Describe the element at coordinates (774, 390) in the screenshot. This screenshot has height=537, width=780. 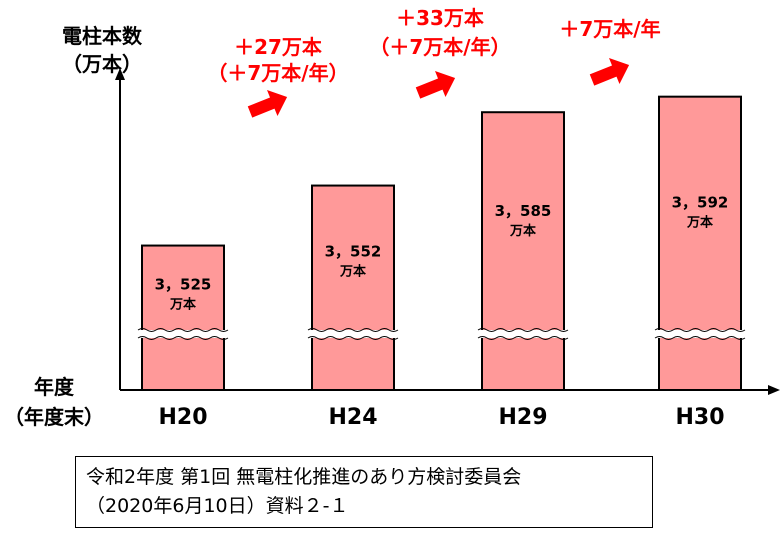
I see `x-axis-arrowhead` at that location.